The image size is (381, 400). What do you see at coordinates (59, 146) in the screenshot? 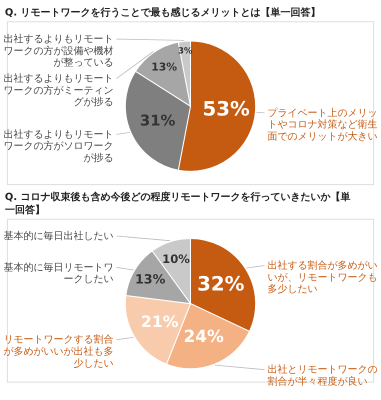
I see `slice-label: 出社するよりもリモートワークの方がソロワークが捗る` at bounding box center [59, 146].